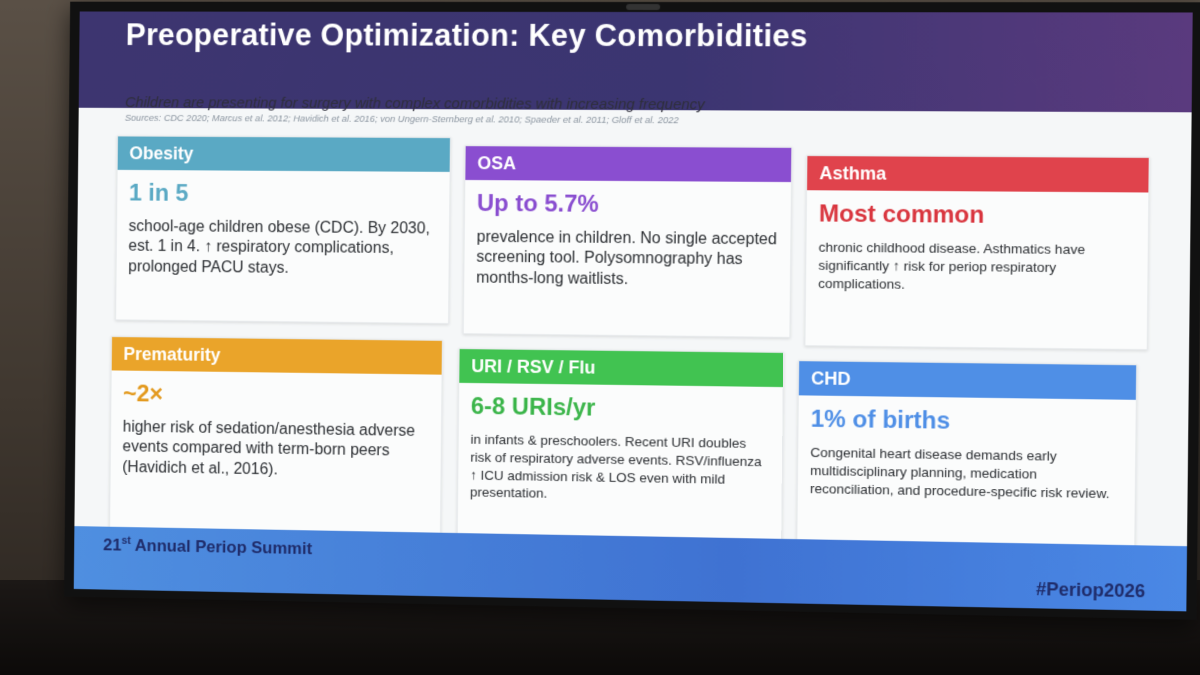  Describe the element at coordinates (621, 404) in the screenshot. I see `card-stat: 6-8 URIs/yr` at that location.